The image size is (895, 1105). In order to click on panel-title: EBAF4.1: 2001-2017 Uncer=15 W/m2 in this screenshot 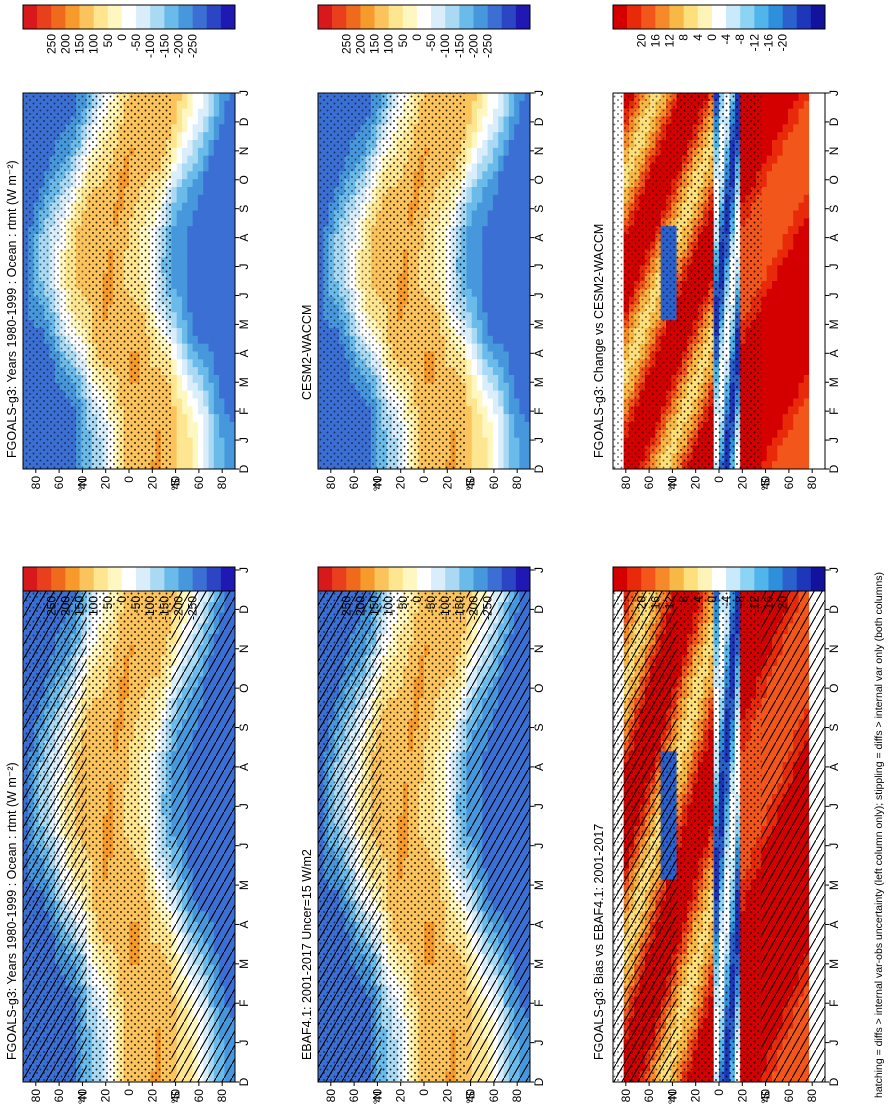, I will do `click(307, 954)`.